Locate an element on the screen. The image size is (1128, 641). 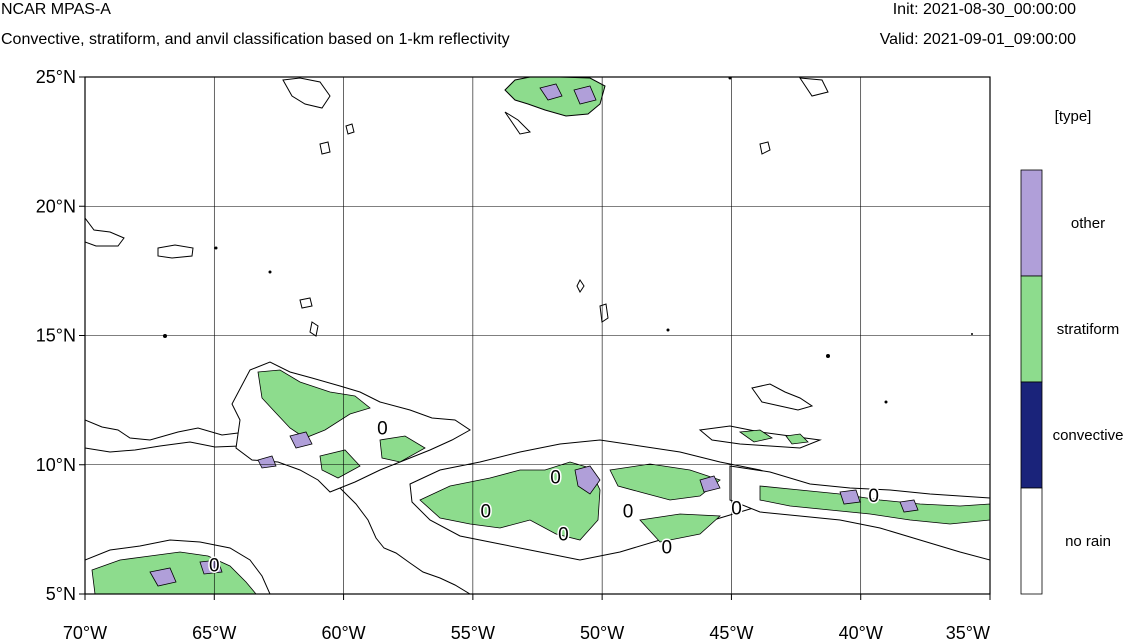
legend-label-1: stratiform is located at coordinates (1088, 329).